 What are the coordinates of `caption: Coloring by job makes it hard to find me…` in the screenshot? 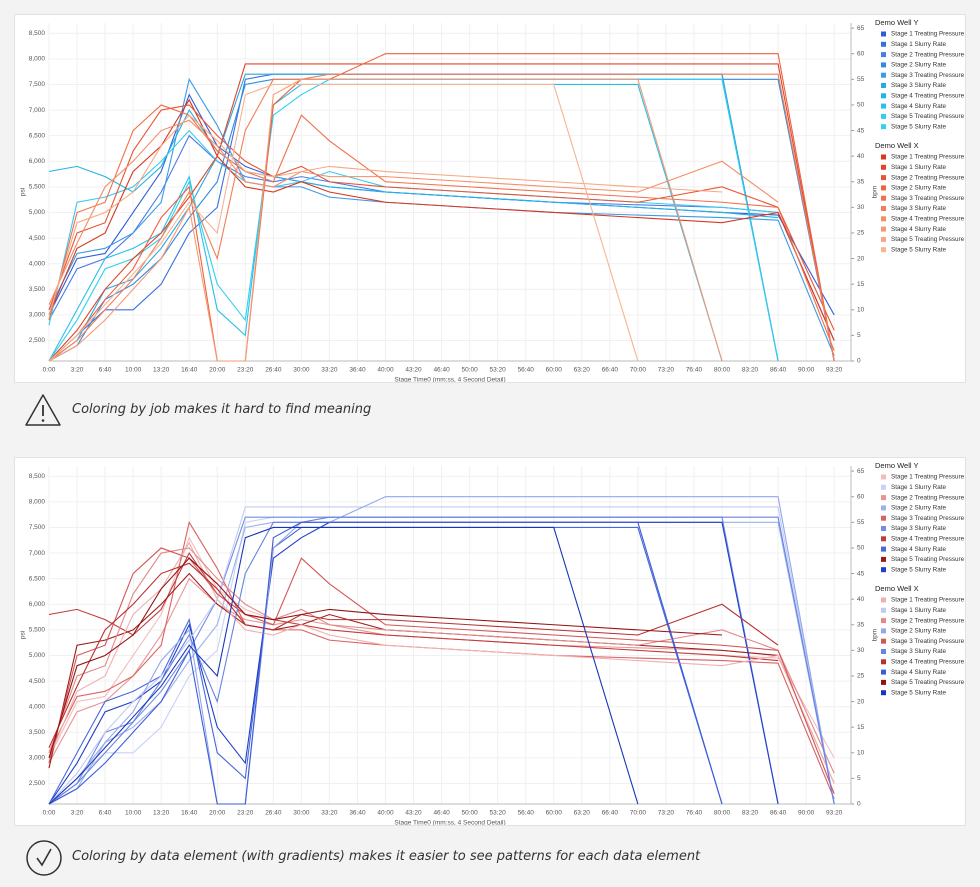 It's located at (222, 409).